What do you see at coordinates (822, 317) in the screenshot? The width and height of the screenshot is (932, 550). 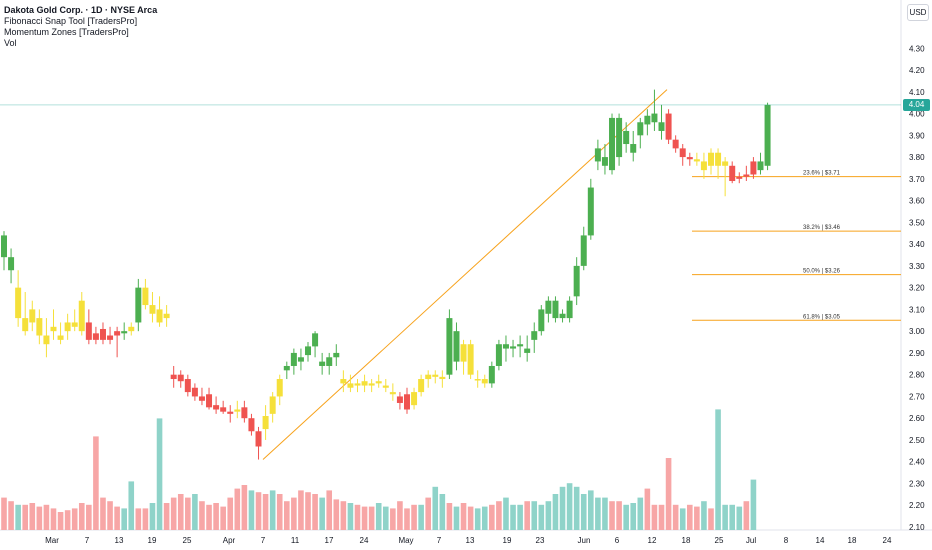 I see `fib-level-label: 61.8% | $3.05` at bounding box center [822, 317].